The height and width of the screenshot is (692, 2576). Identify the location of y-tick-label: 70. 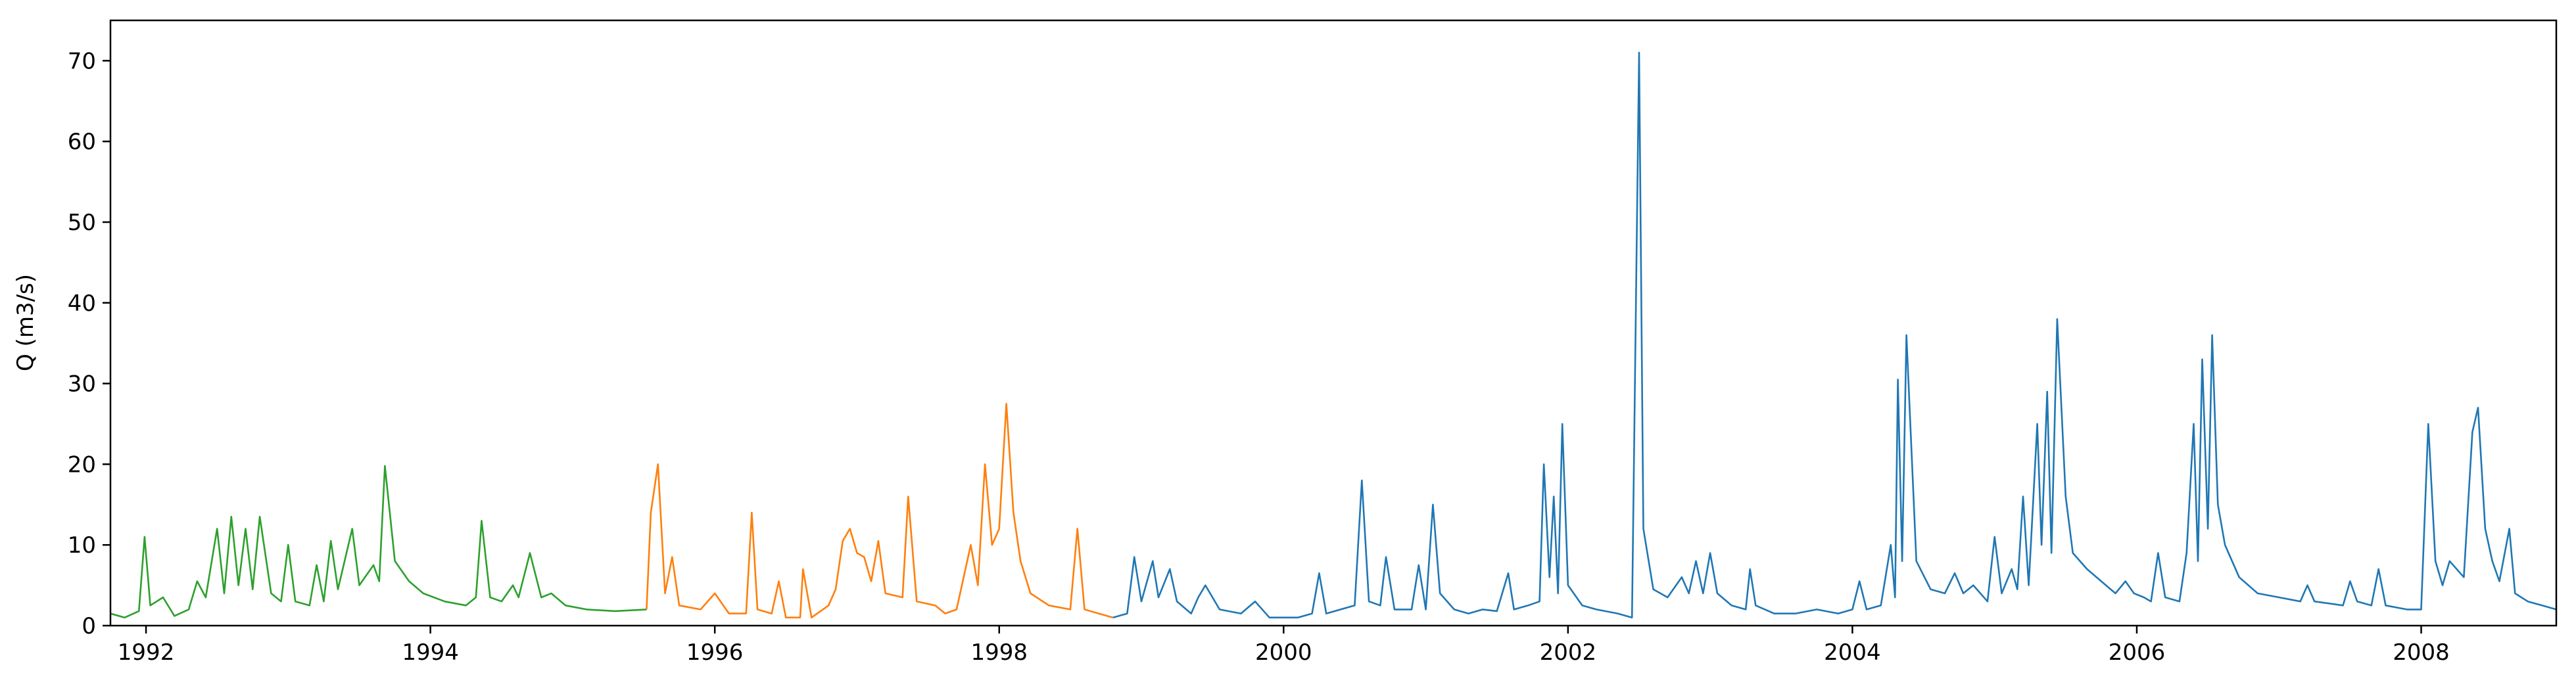
(82, 61).